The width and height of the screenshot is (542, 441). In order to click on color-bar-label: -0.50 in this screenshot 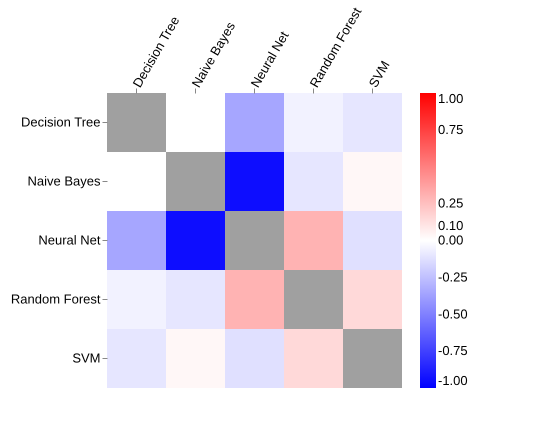, I will do `click(453, 314)`.